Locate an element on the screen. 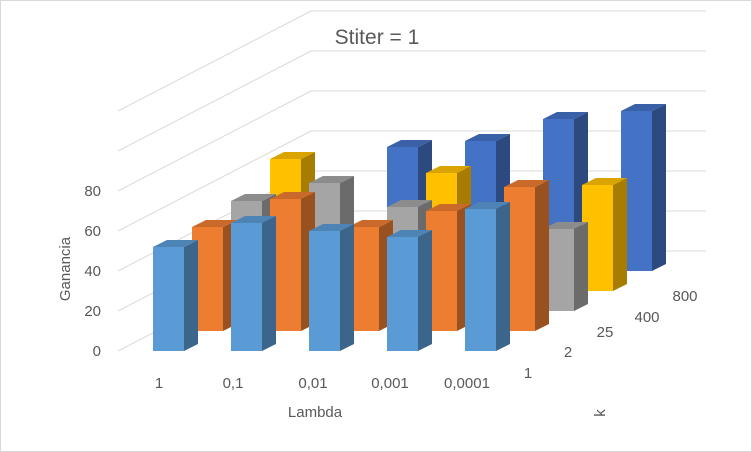  z-axis-title: k is located at coordinates (600, 413).